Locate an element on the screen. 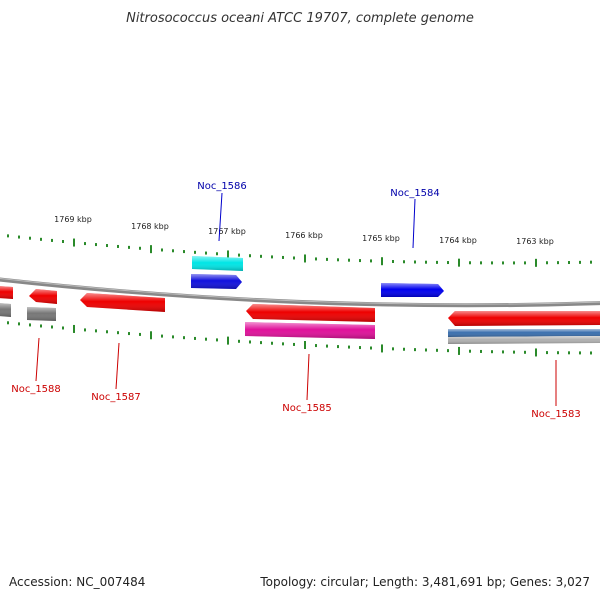  gene-label: Noc_1587 is located at coordinates (116, 397).